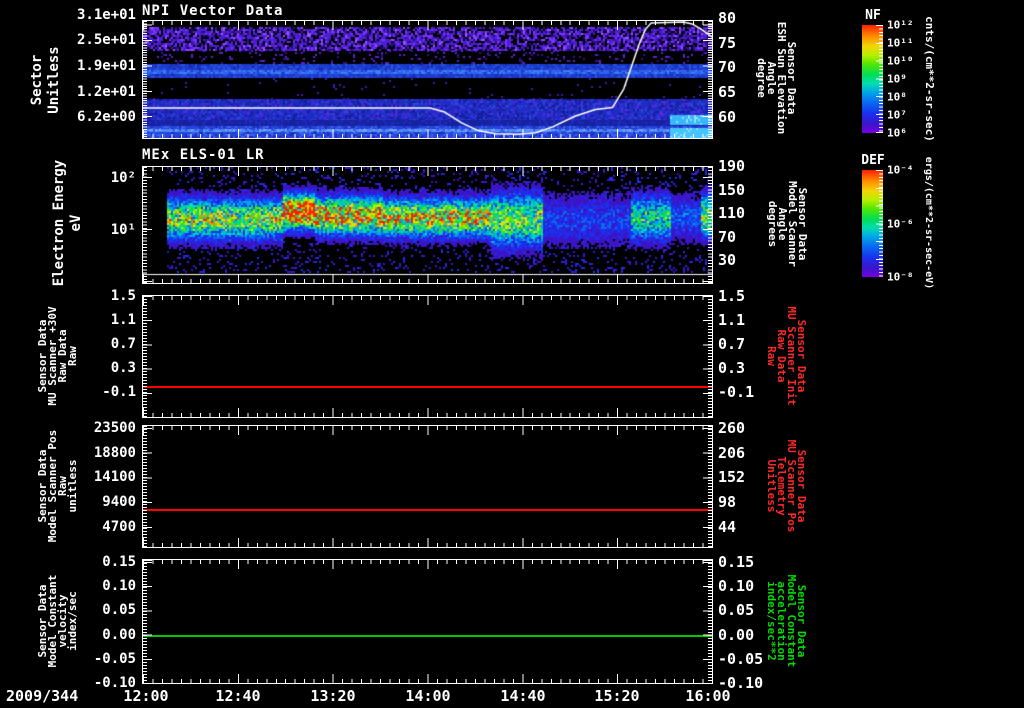 The width and height of the screenshot is (1024, 708). Describe the element at coordinates (119, 392) in the screenshot. I see `y-tick-label: -0.1` at that location.